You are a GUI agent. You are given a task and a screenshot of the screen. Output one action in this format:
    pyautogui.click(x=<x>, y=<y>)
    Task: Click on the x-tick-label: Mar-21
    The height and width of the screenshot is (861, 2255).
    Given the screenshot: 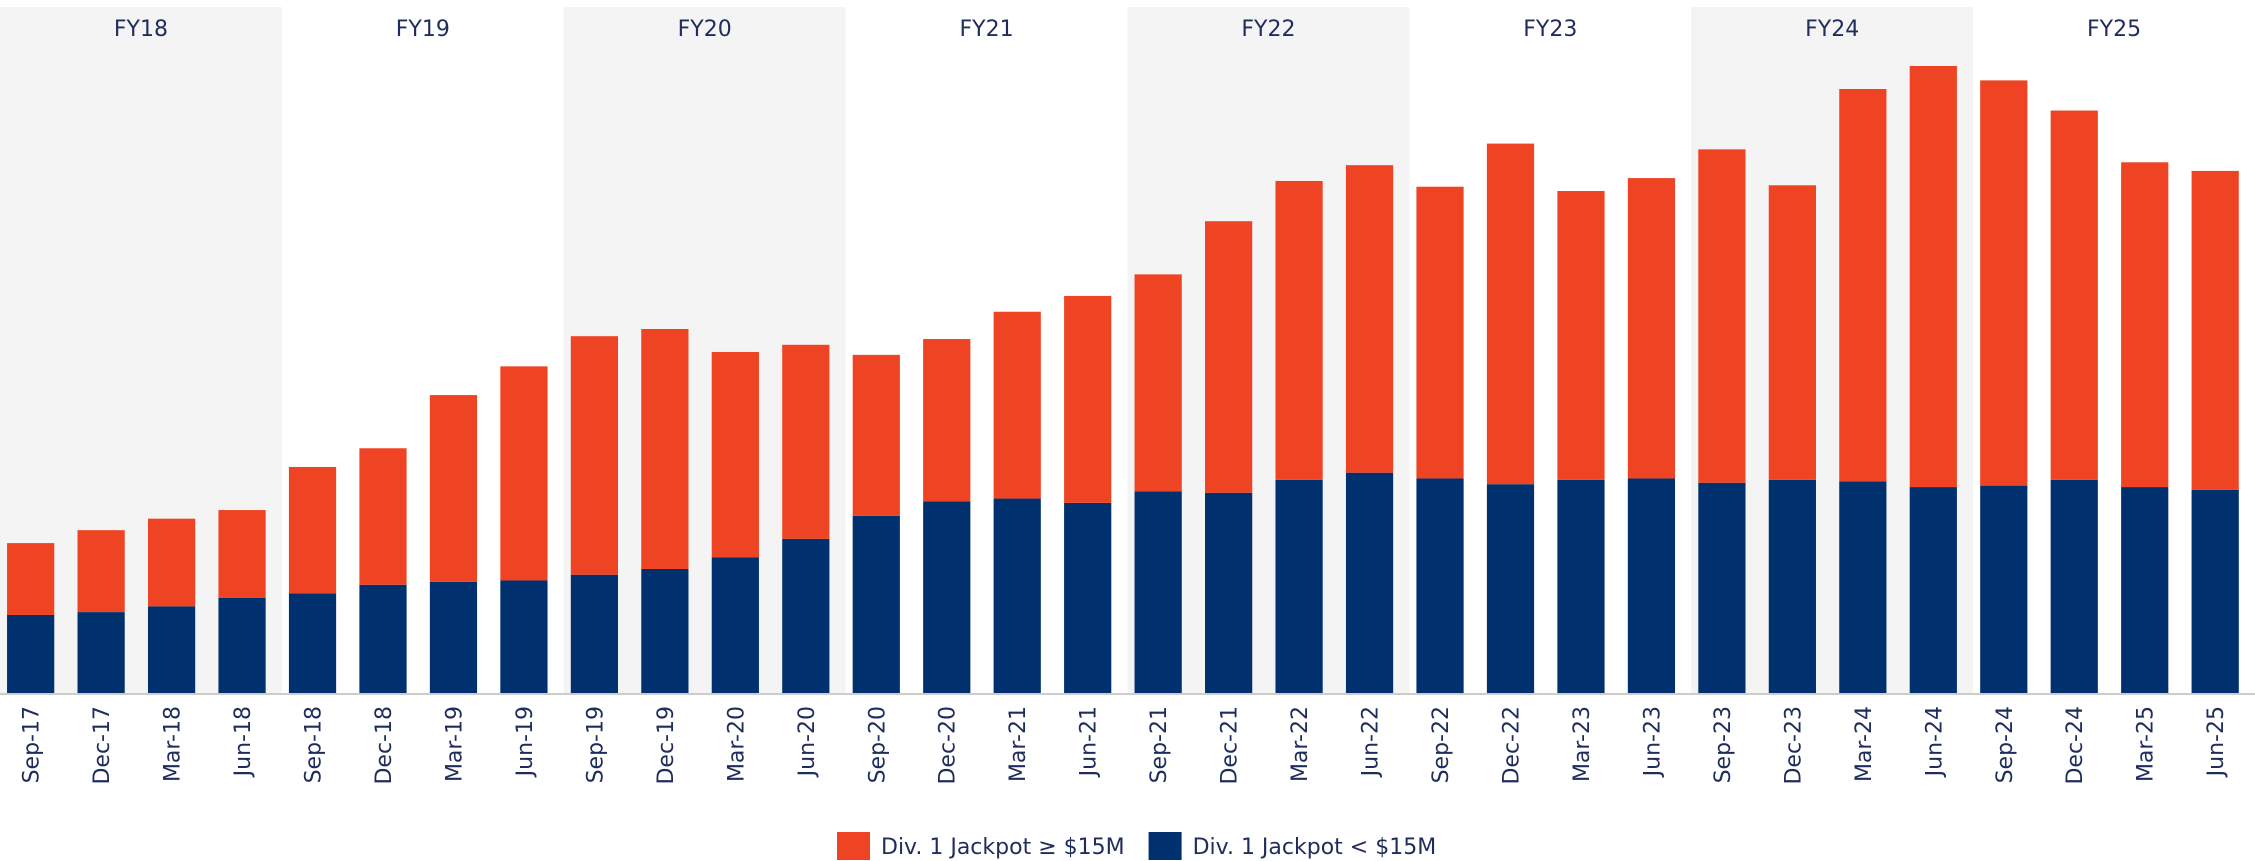 What is the action you would take?
    pyautogui.click(x=1018, y=744)
    